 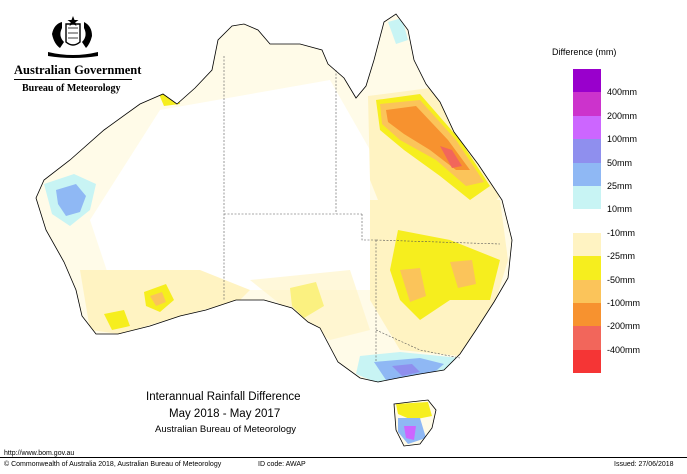 What do you see at coordinates (414, 411) in the screenshot?
I see `region-tas-yellow` at bounding box center [414, 411].